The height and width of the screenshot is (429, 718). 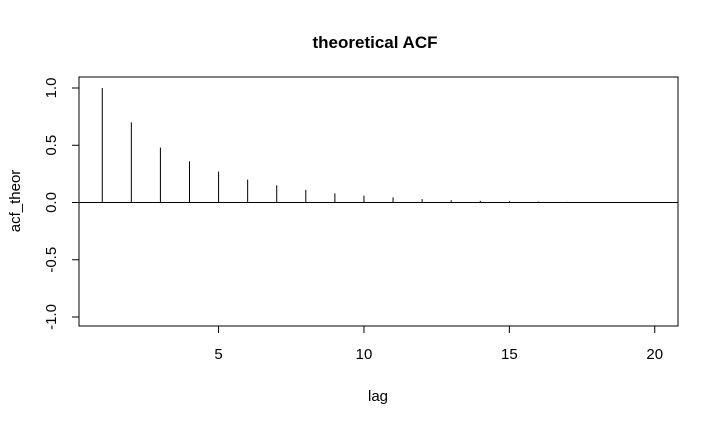 What do you see at coordinates (378, 396) in the screenshot?
I see `x-axis-label: lag` at bounding box center [378, 396].